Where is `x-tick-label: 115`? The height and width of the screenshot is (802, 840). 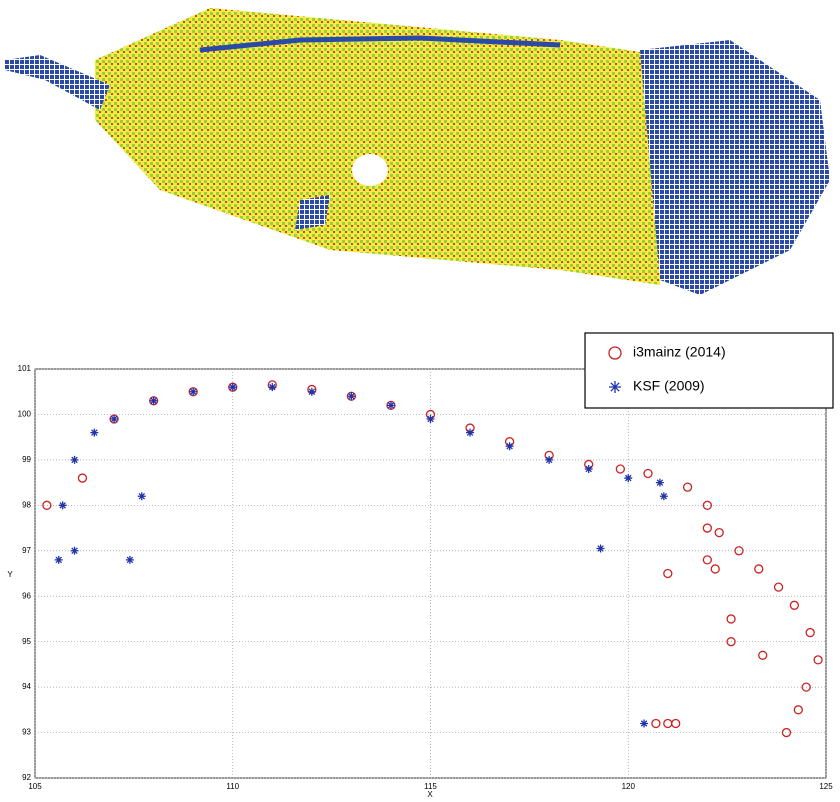
x-tick-label: 115 is located at coordinates (430, 786).